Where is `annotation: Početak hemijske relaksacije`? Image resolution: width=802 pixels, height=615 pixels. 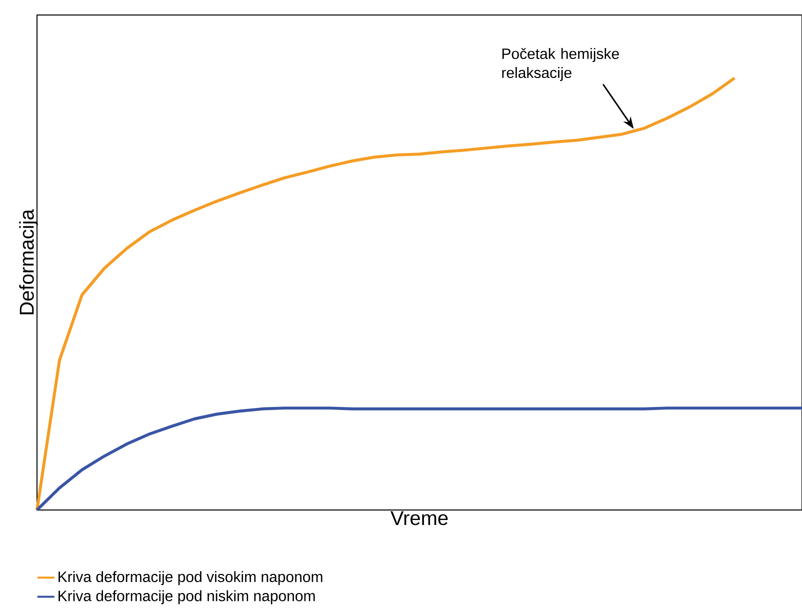 annotation: Početak hemijske relaksacije is located at coordinates (560, 65).